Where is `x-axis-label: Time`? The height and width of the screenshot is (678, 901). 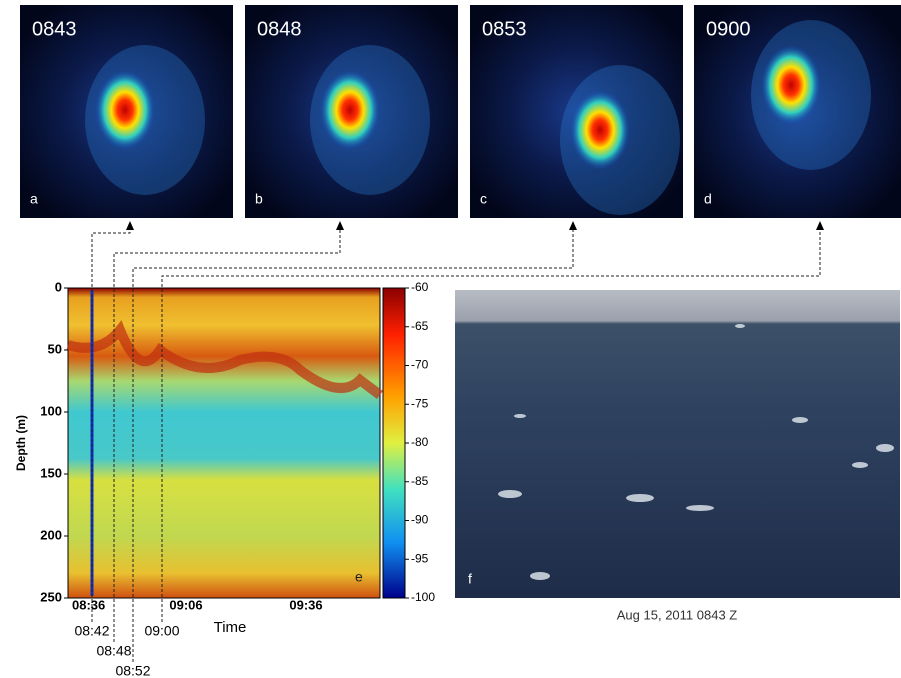 x-axis-label: Time is located at coordinates (230, 627).